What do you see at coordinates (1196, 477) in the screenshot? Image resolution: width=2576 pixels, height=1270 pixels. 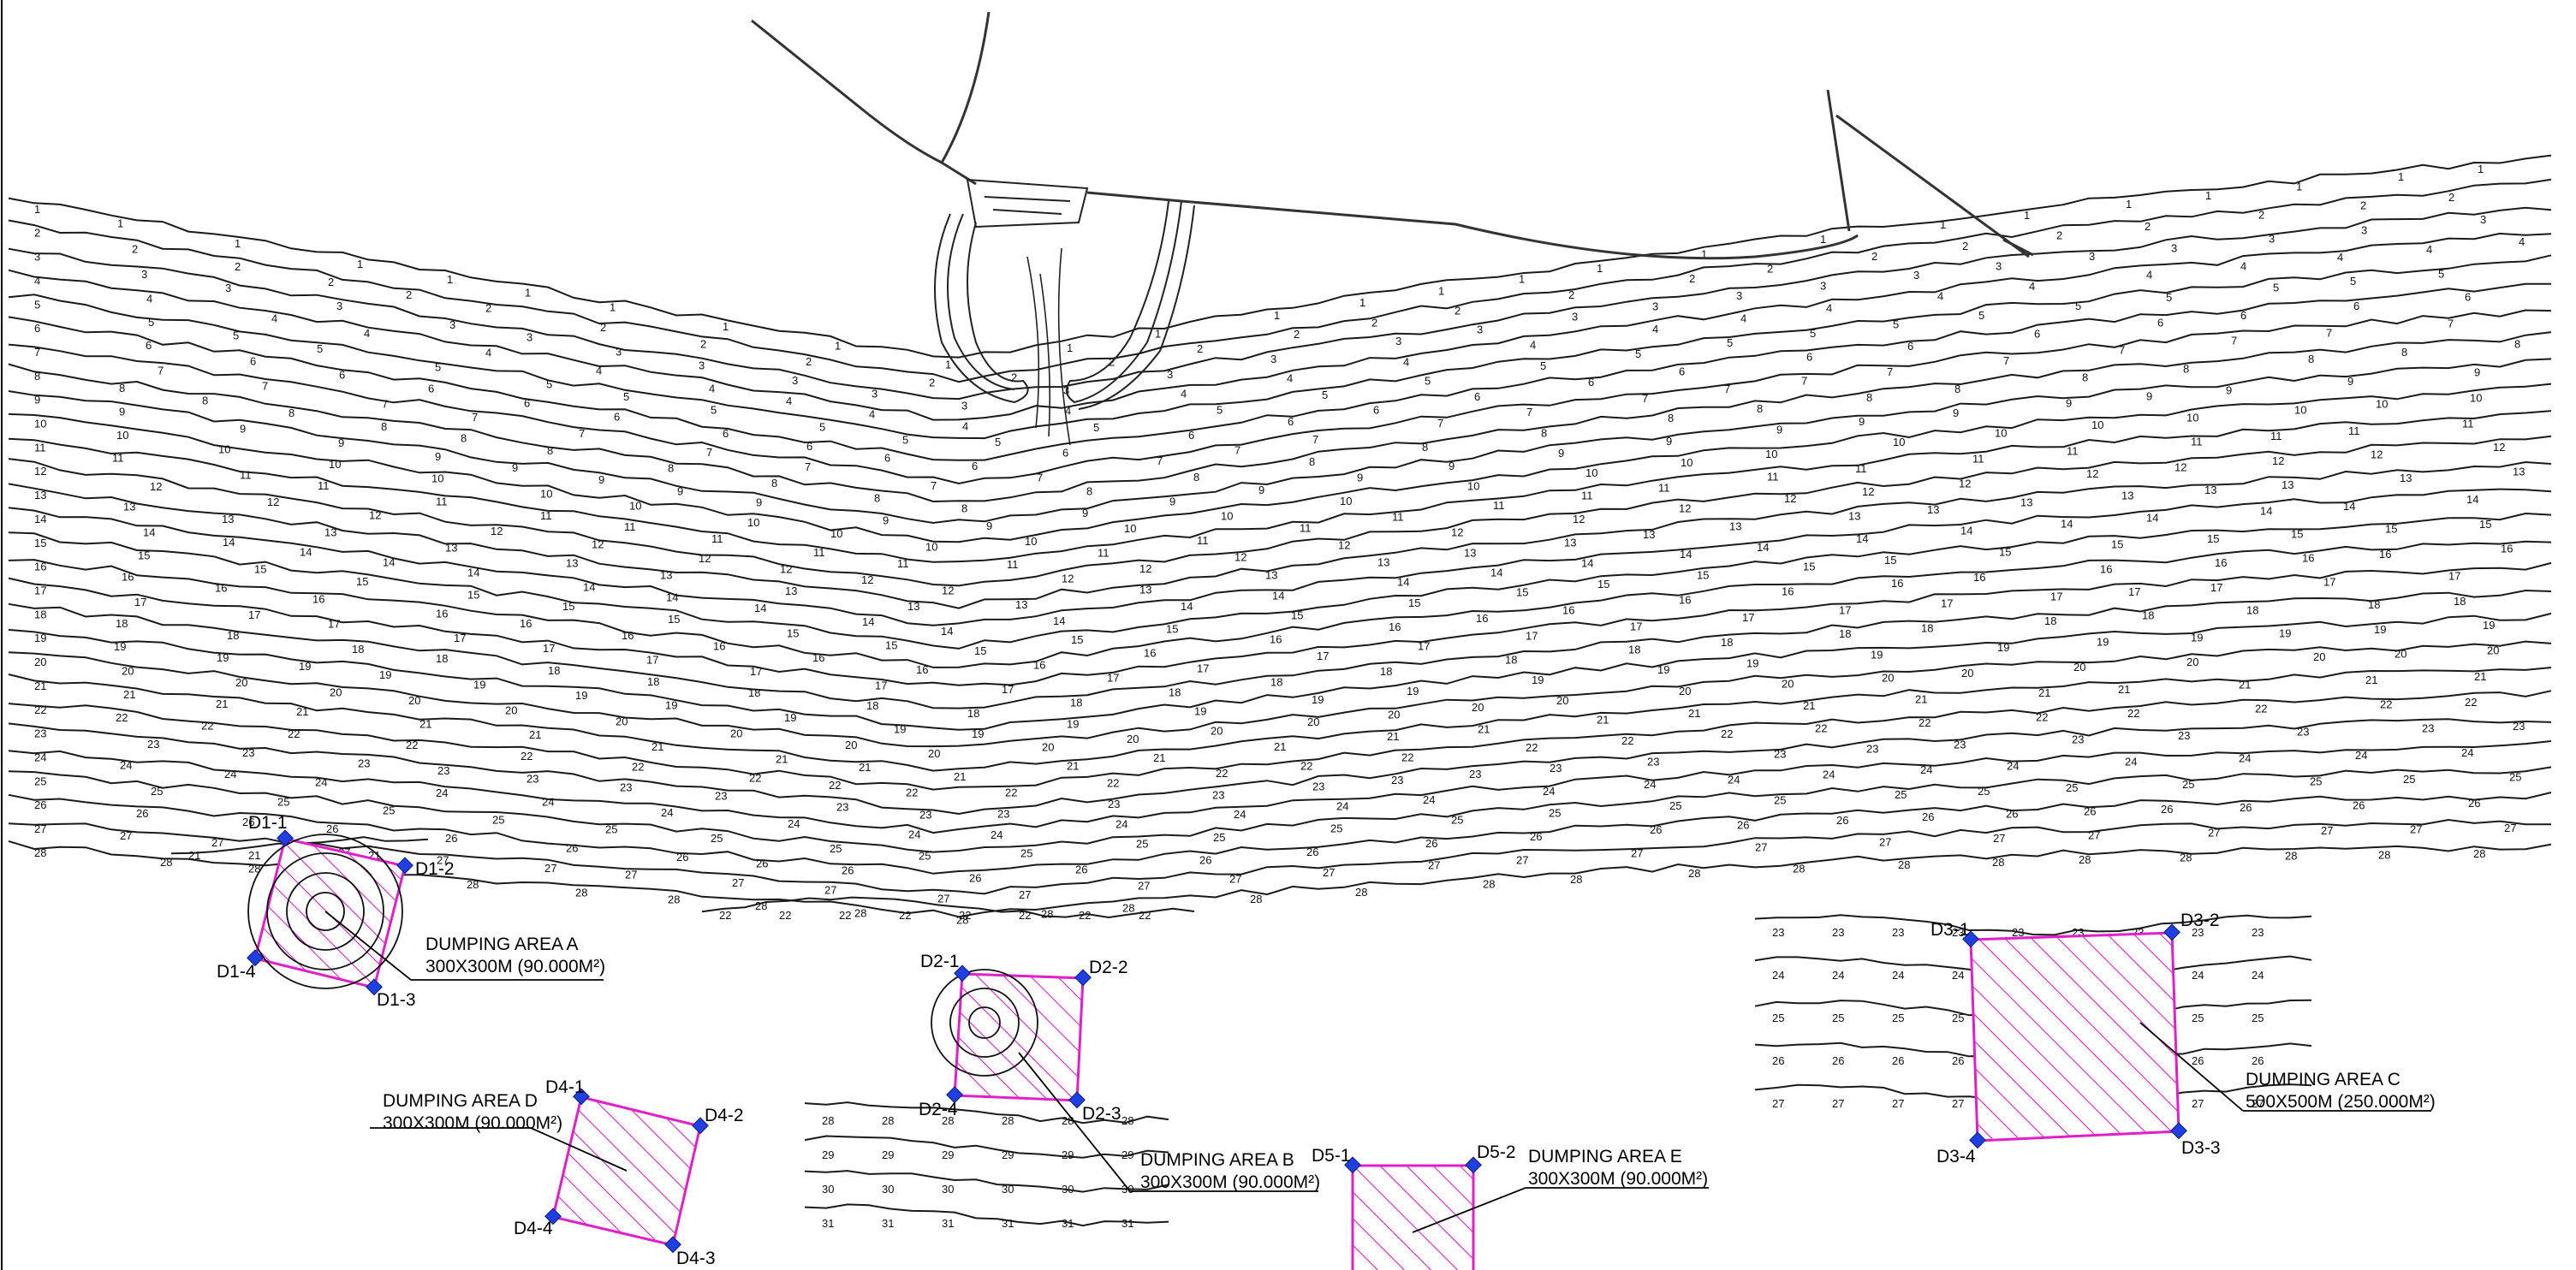 I see `depth-sounding: 8` at bounding box center [1196, 477].